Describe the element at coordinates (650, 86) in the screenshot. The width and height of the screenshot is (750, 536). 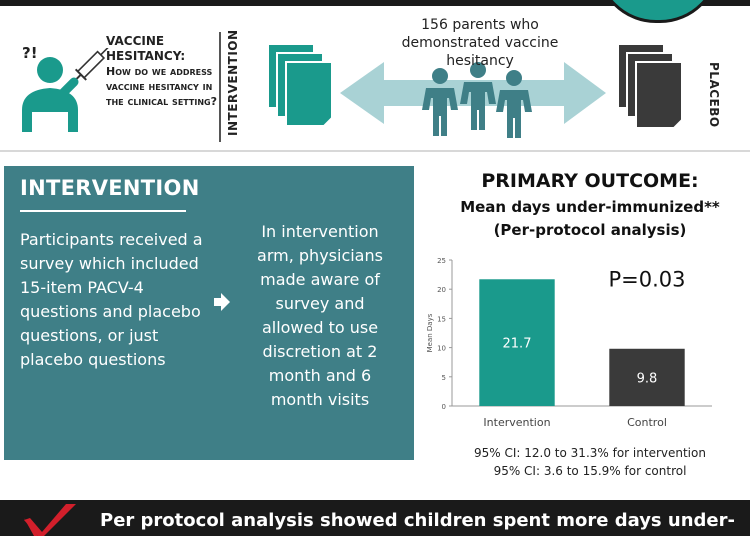
I see `placebo-documents-icon` at that location.